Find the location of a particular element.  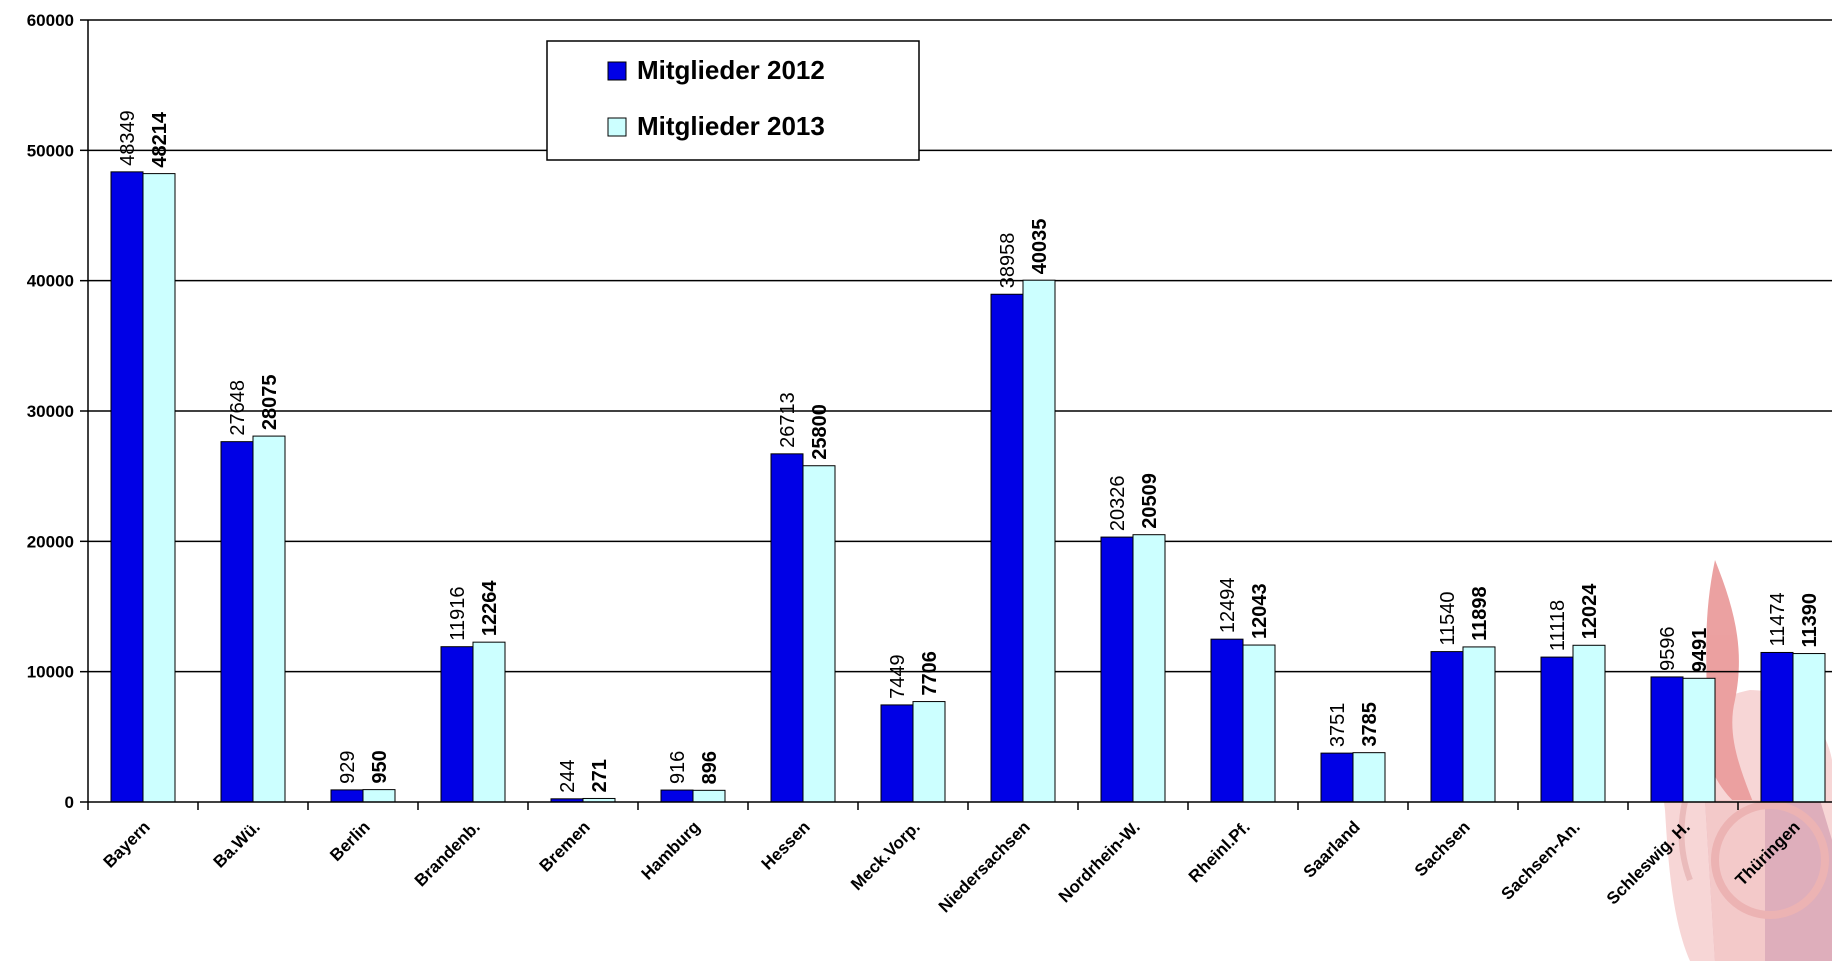

data-label: 11474 is located at coordinates (1778, 619).